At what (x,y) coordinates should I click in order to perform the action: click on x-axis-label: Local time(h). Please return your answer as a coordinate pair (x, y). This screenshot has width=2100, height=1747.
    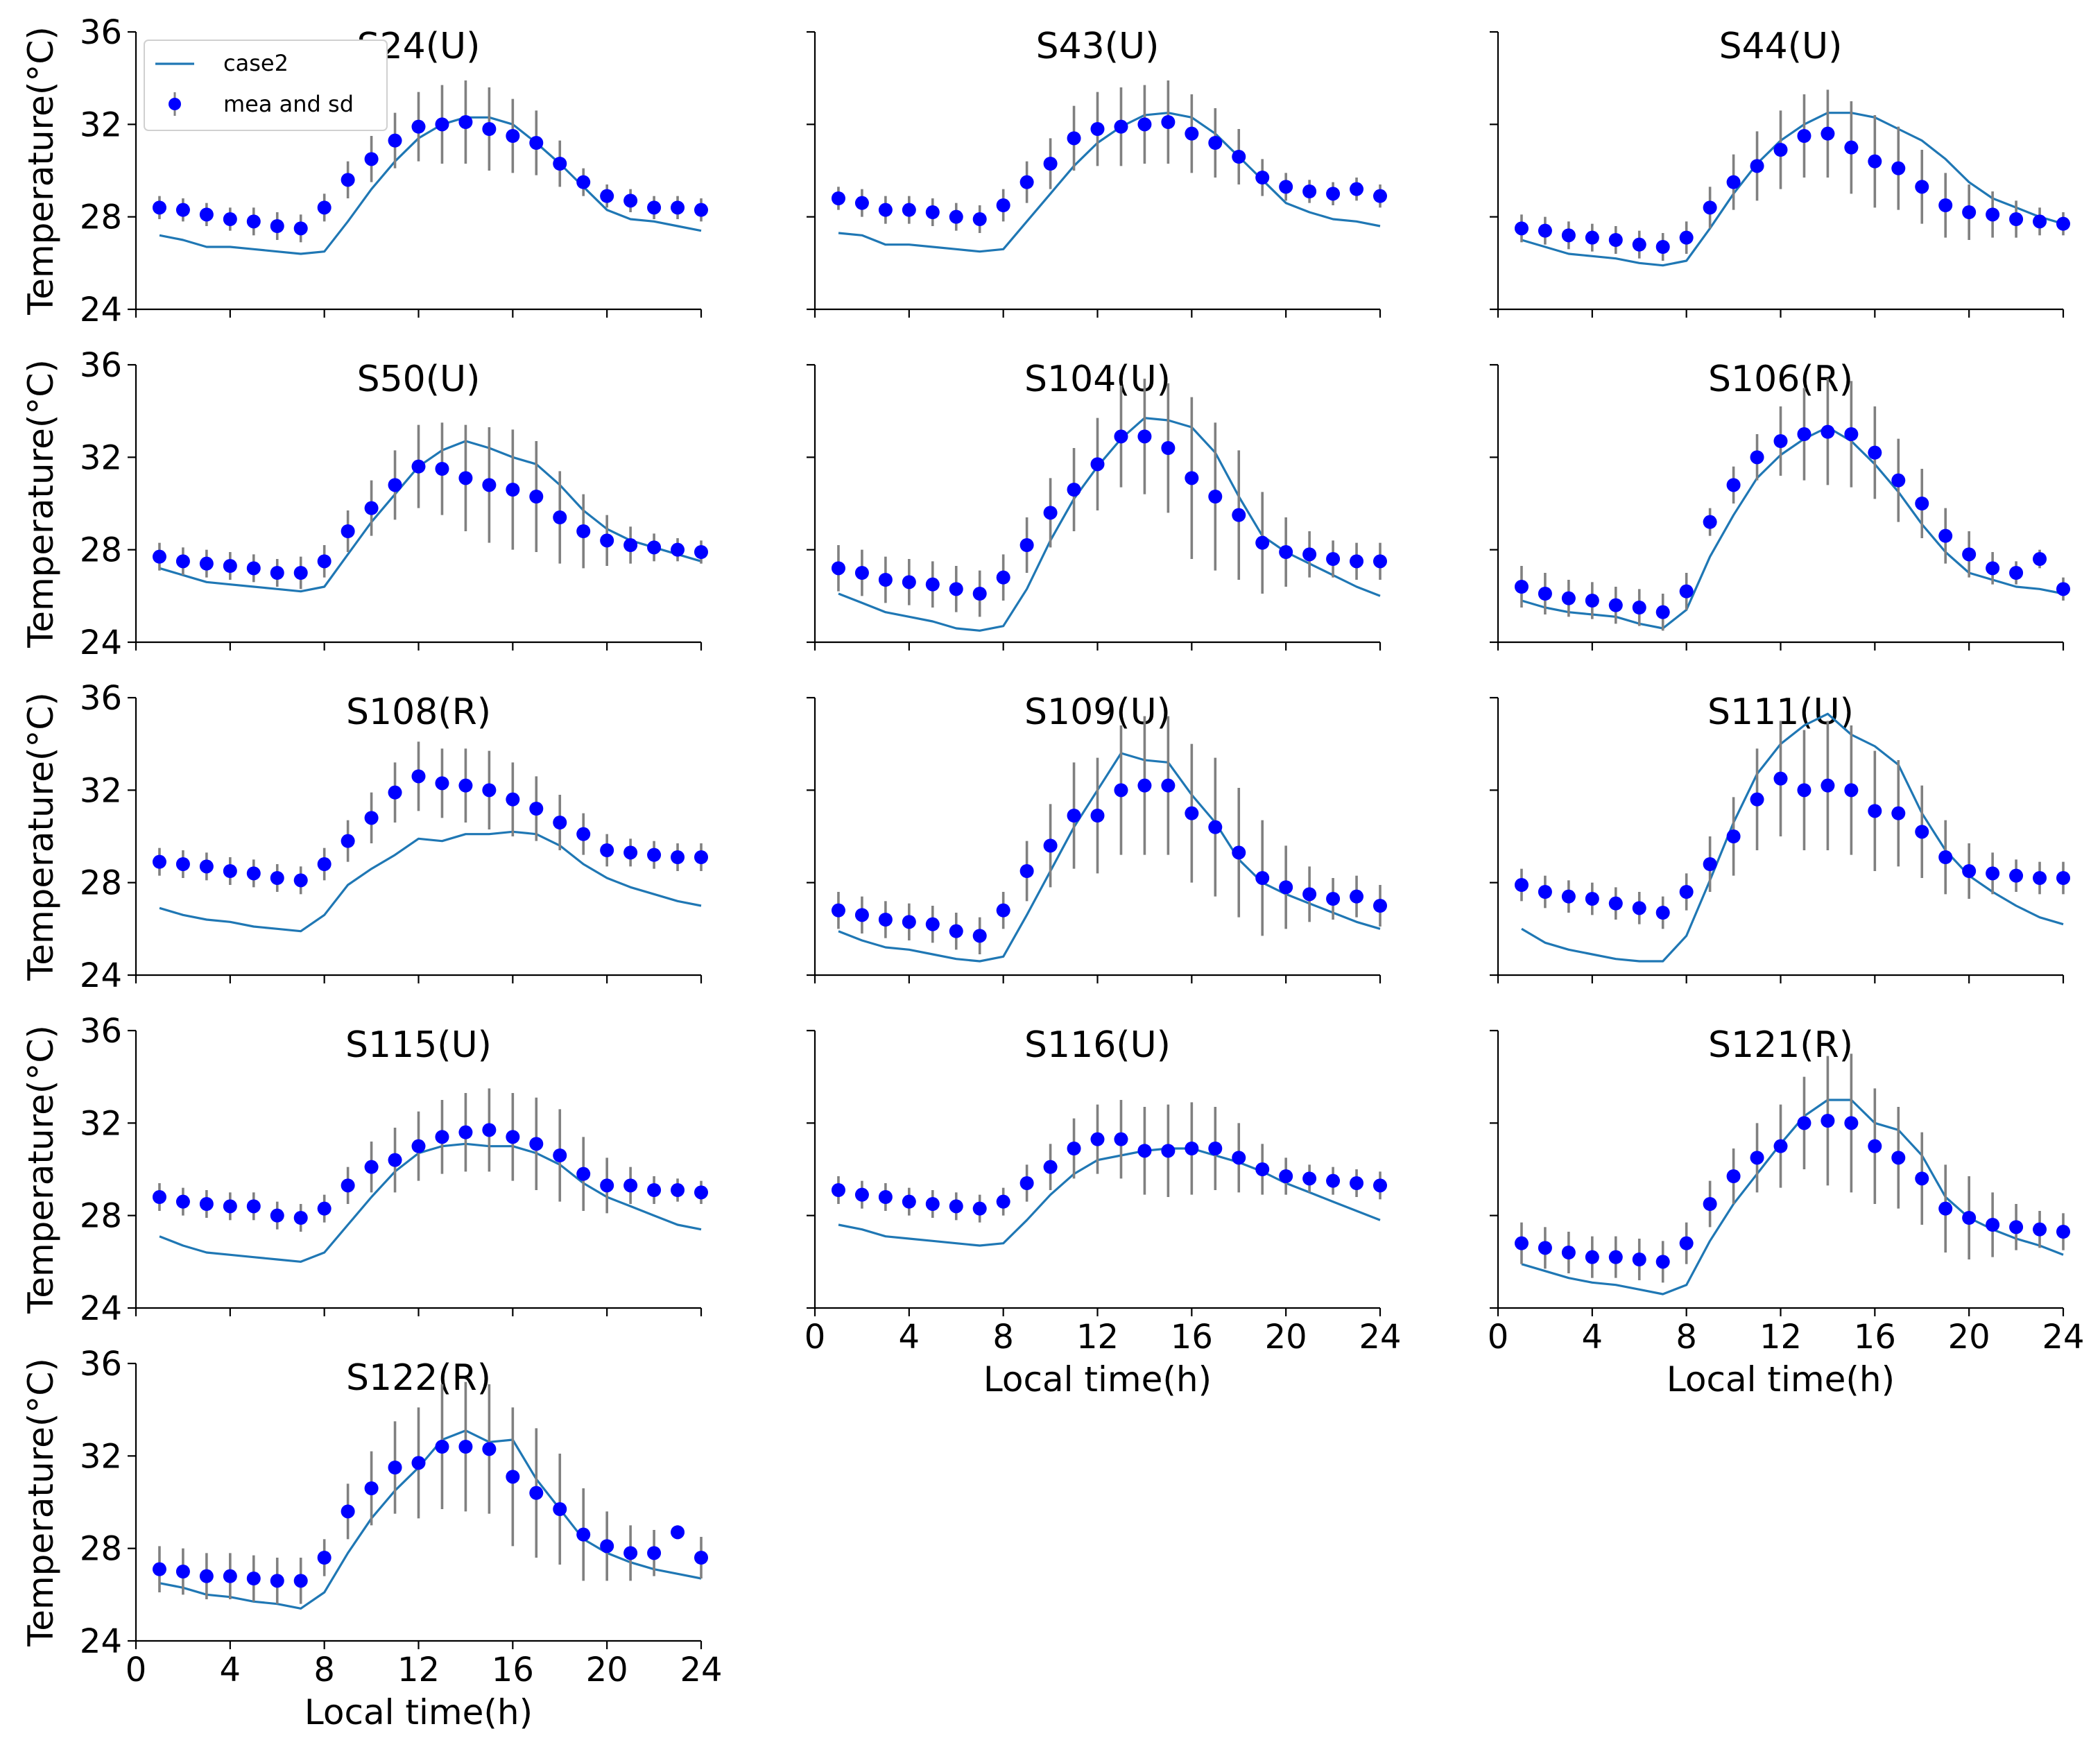
    Looking at the image, I should click on (1781, 1379).